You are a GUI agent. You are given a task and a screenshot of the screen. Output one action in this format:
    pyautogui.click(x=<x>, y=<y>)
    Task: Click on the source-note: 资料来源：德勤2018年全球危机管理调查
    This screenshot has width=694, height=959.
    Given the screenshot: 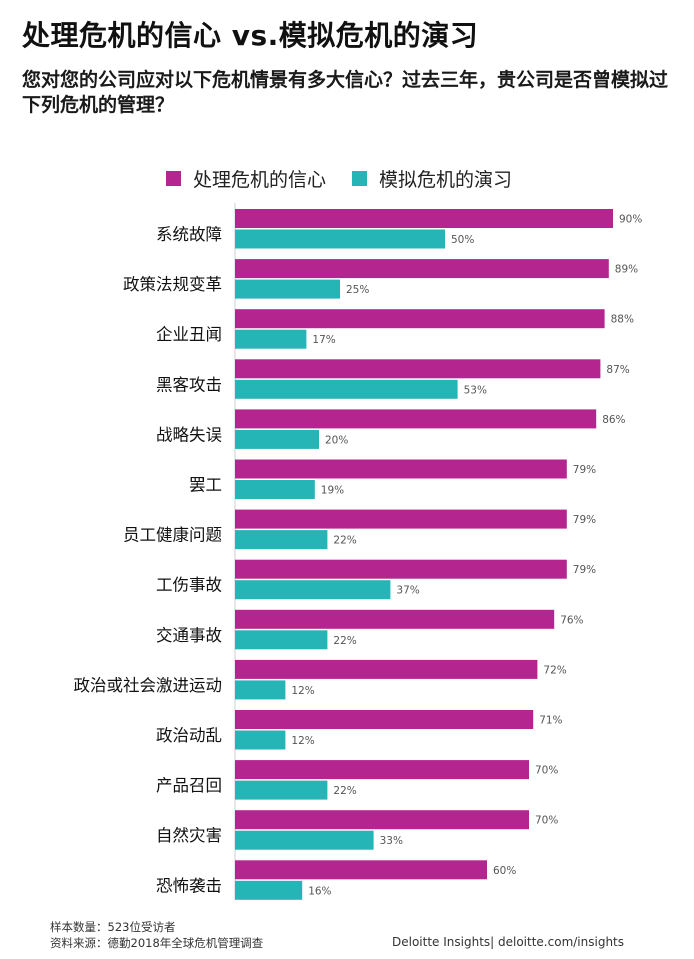 What is the action you would take?
    pyautogui.click(x=157, y=943)
    